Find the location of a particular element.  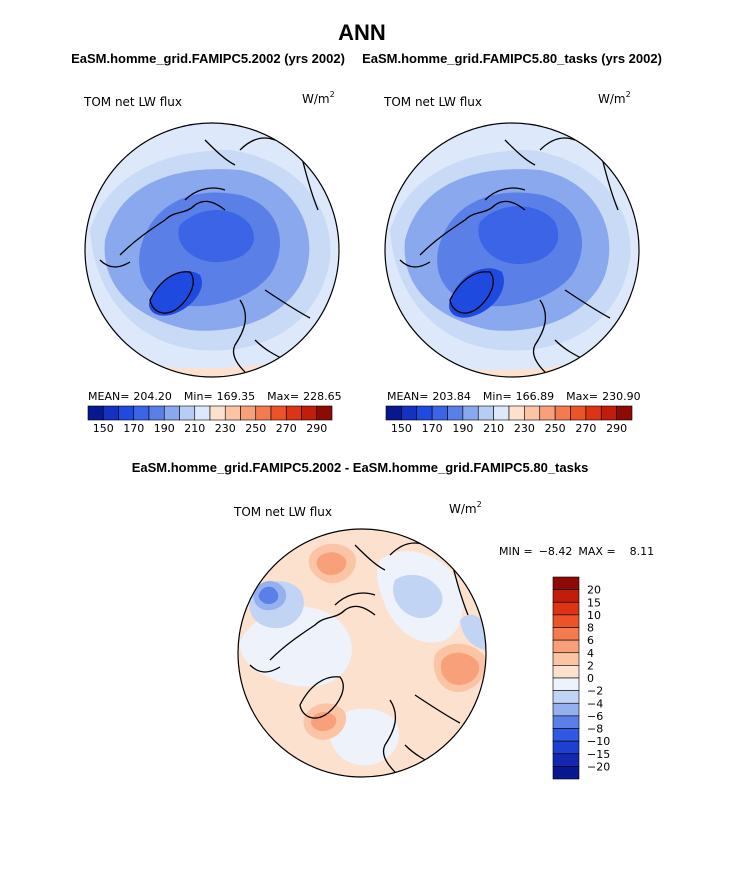

diff-units-exp: 2 is located at coordinates (479, 504).